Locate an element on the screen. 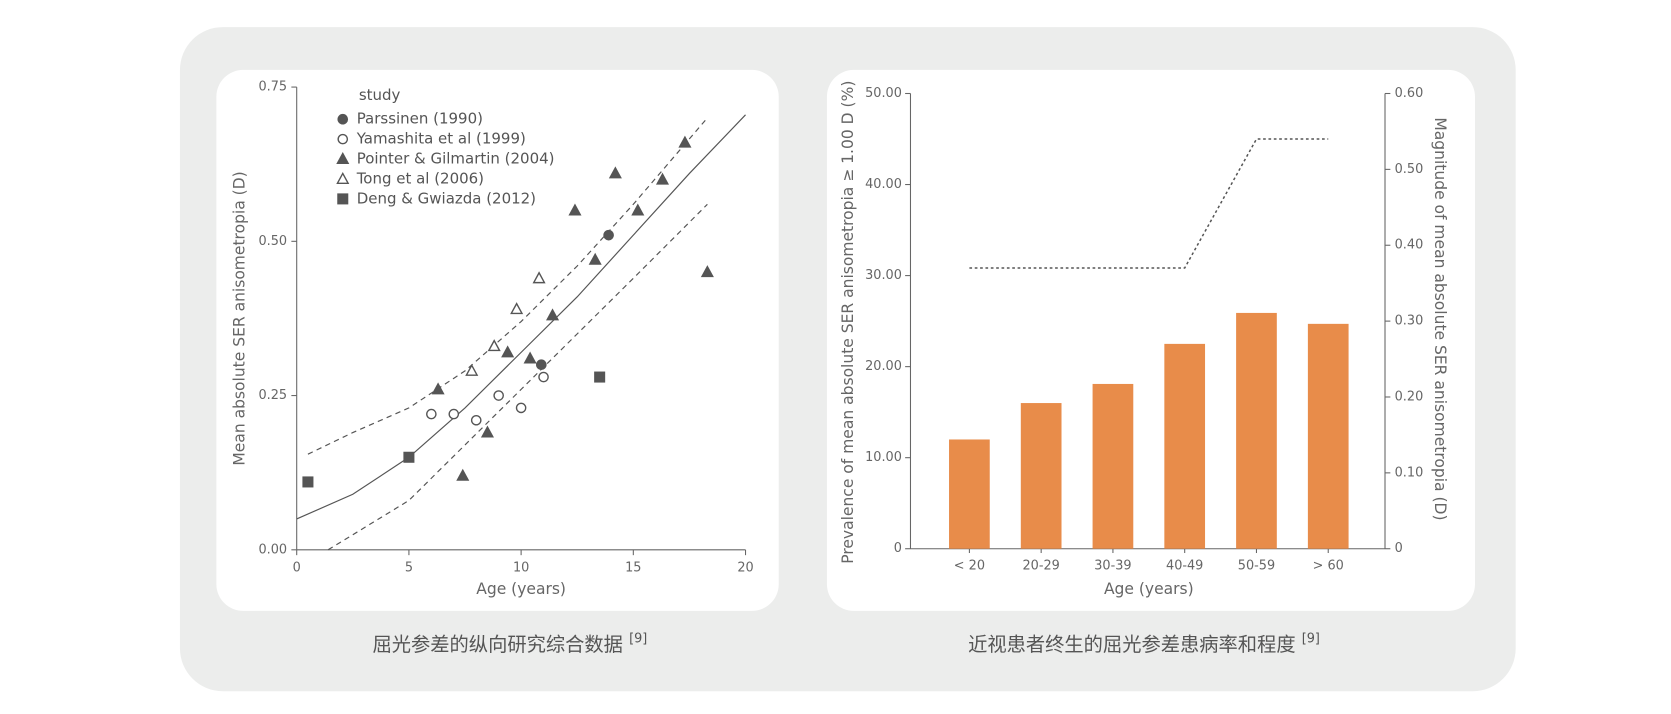 The image size is (1671, 714). x-tick-label: 0 is located at coordinates (297, 568).